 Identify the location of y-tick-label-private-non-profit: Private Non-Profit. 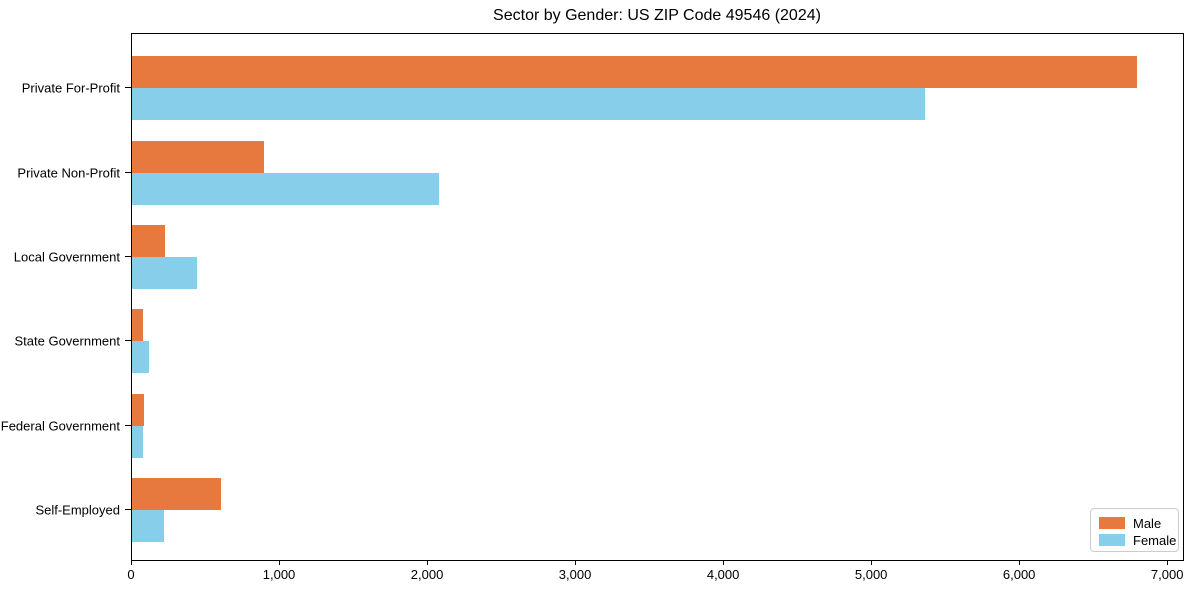
(68, 172).